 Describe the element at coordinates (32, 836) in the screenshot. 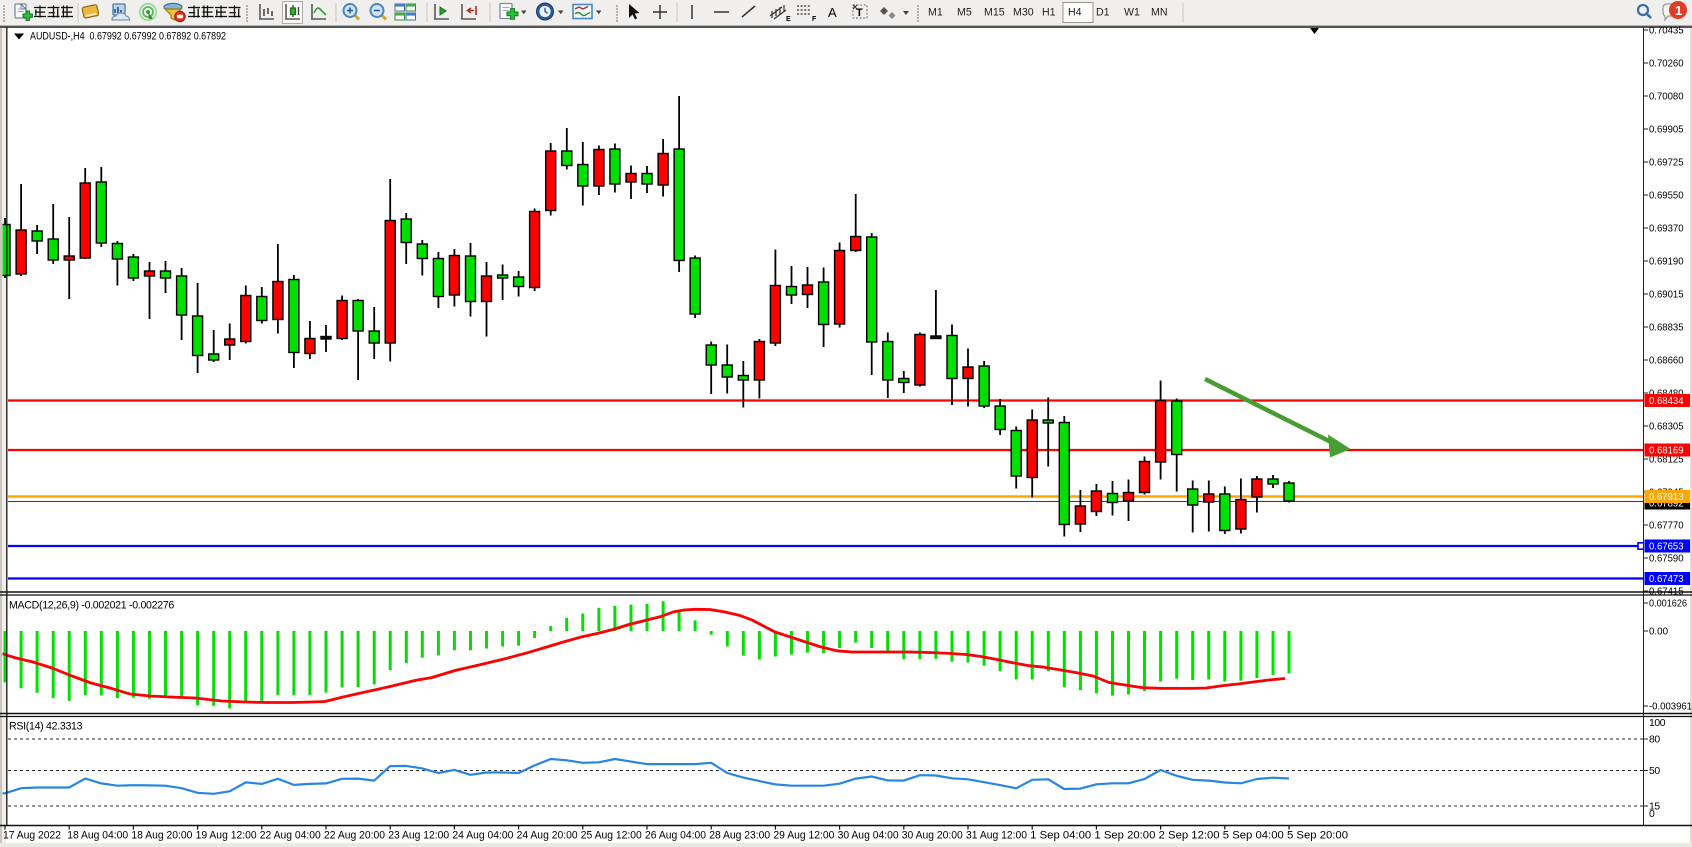

I see `svg-text: 17 Aug 2022` at that location.